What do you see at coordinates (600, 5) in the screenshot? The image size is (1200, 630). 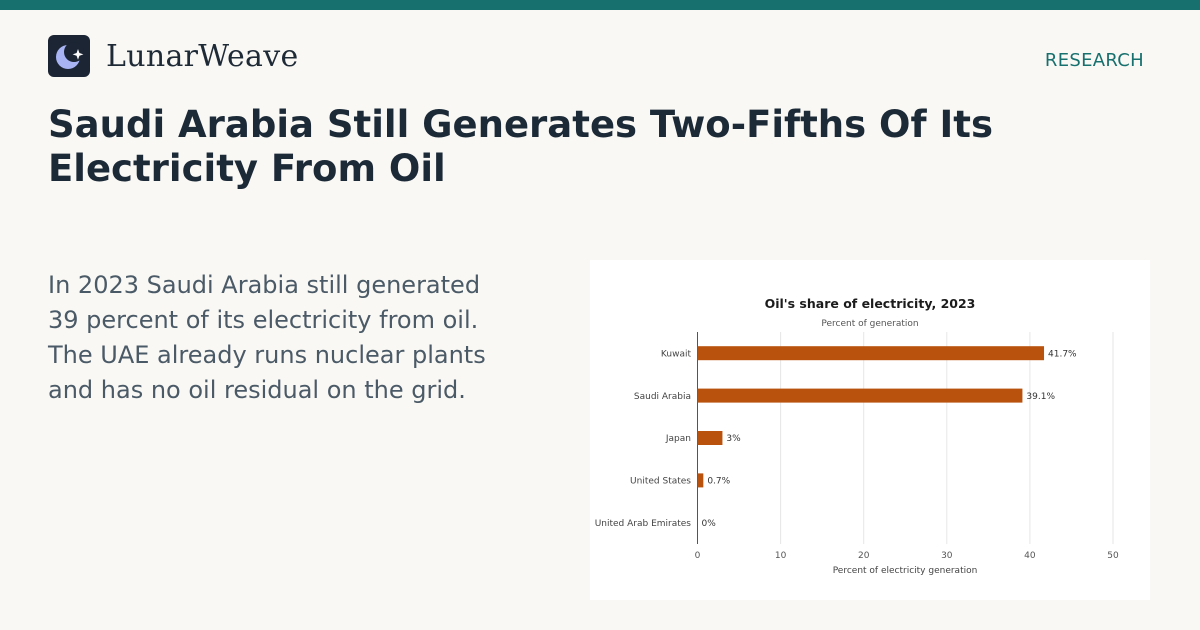 I see `top-accent-bar` at bounding box center [600, 5].